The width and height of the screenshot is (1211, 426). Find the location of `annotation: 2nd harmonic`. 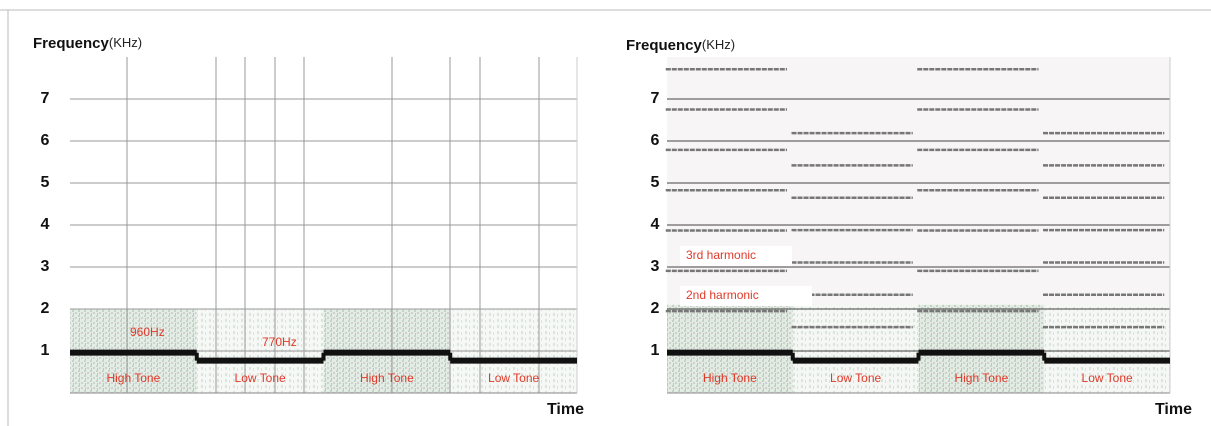

annotation: 2nd harmonic is located at coordinates (722, 295).